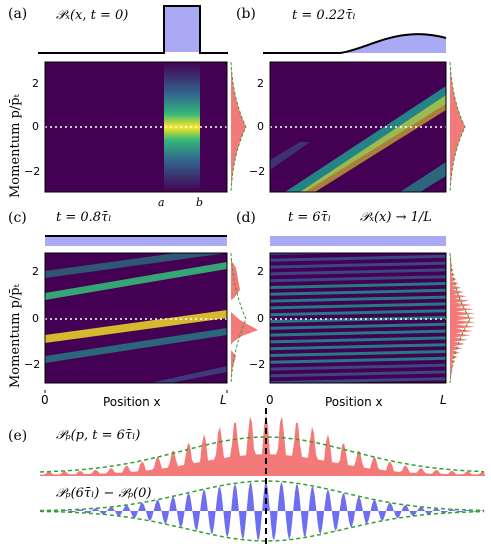  What do you see at coordinates (161, 202) in the screenshot?
I see `tick-a: a` at bounding box center [161, 202].